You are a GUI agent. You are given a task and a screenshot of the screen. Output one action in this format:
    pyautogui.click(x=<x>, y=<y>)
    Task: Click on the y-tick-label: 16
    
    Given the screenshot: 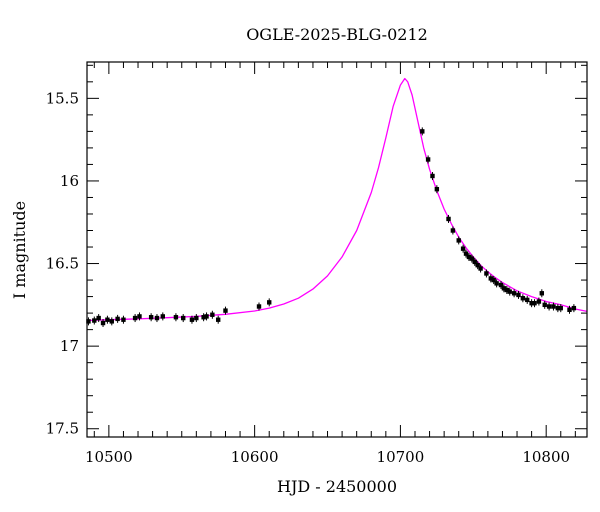 What is the action you would take?
    pyautogui.click(x=69, y=181)
    